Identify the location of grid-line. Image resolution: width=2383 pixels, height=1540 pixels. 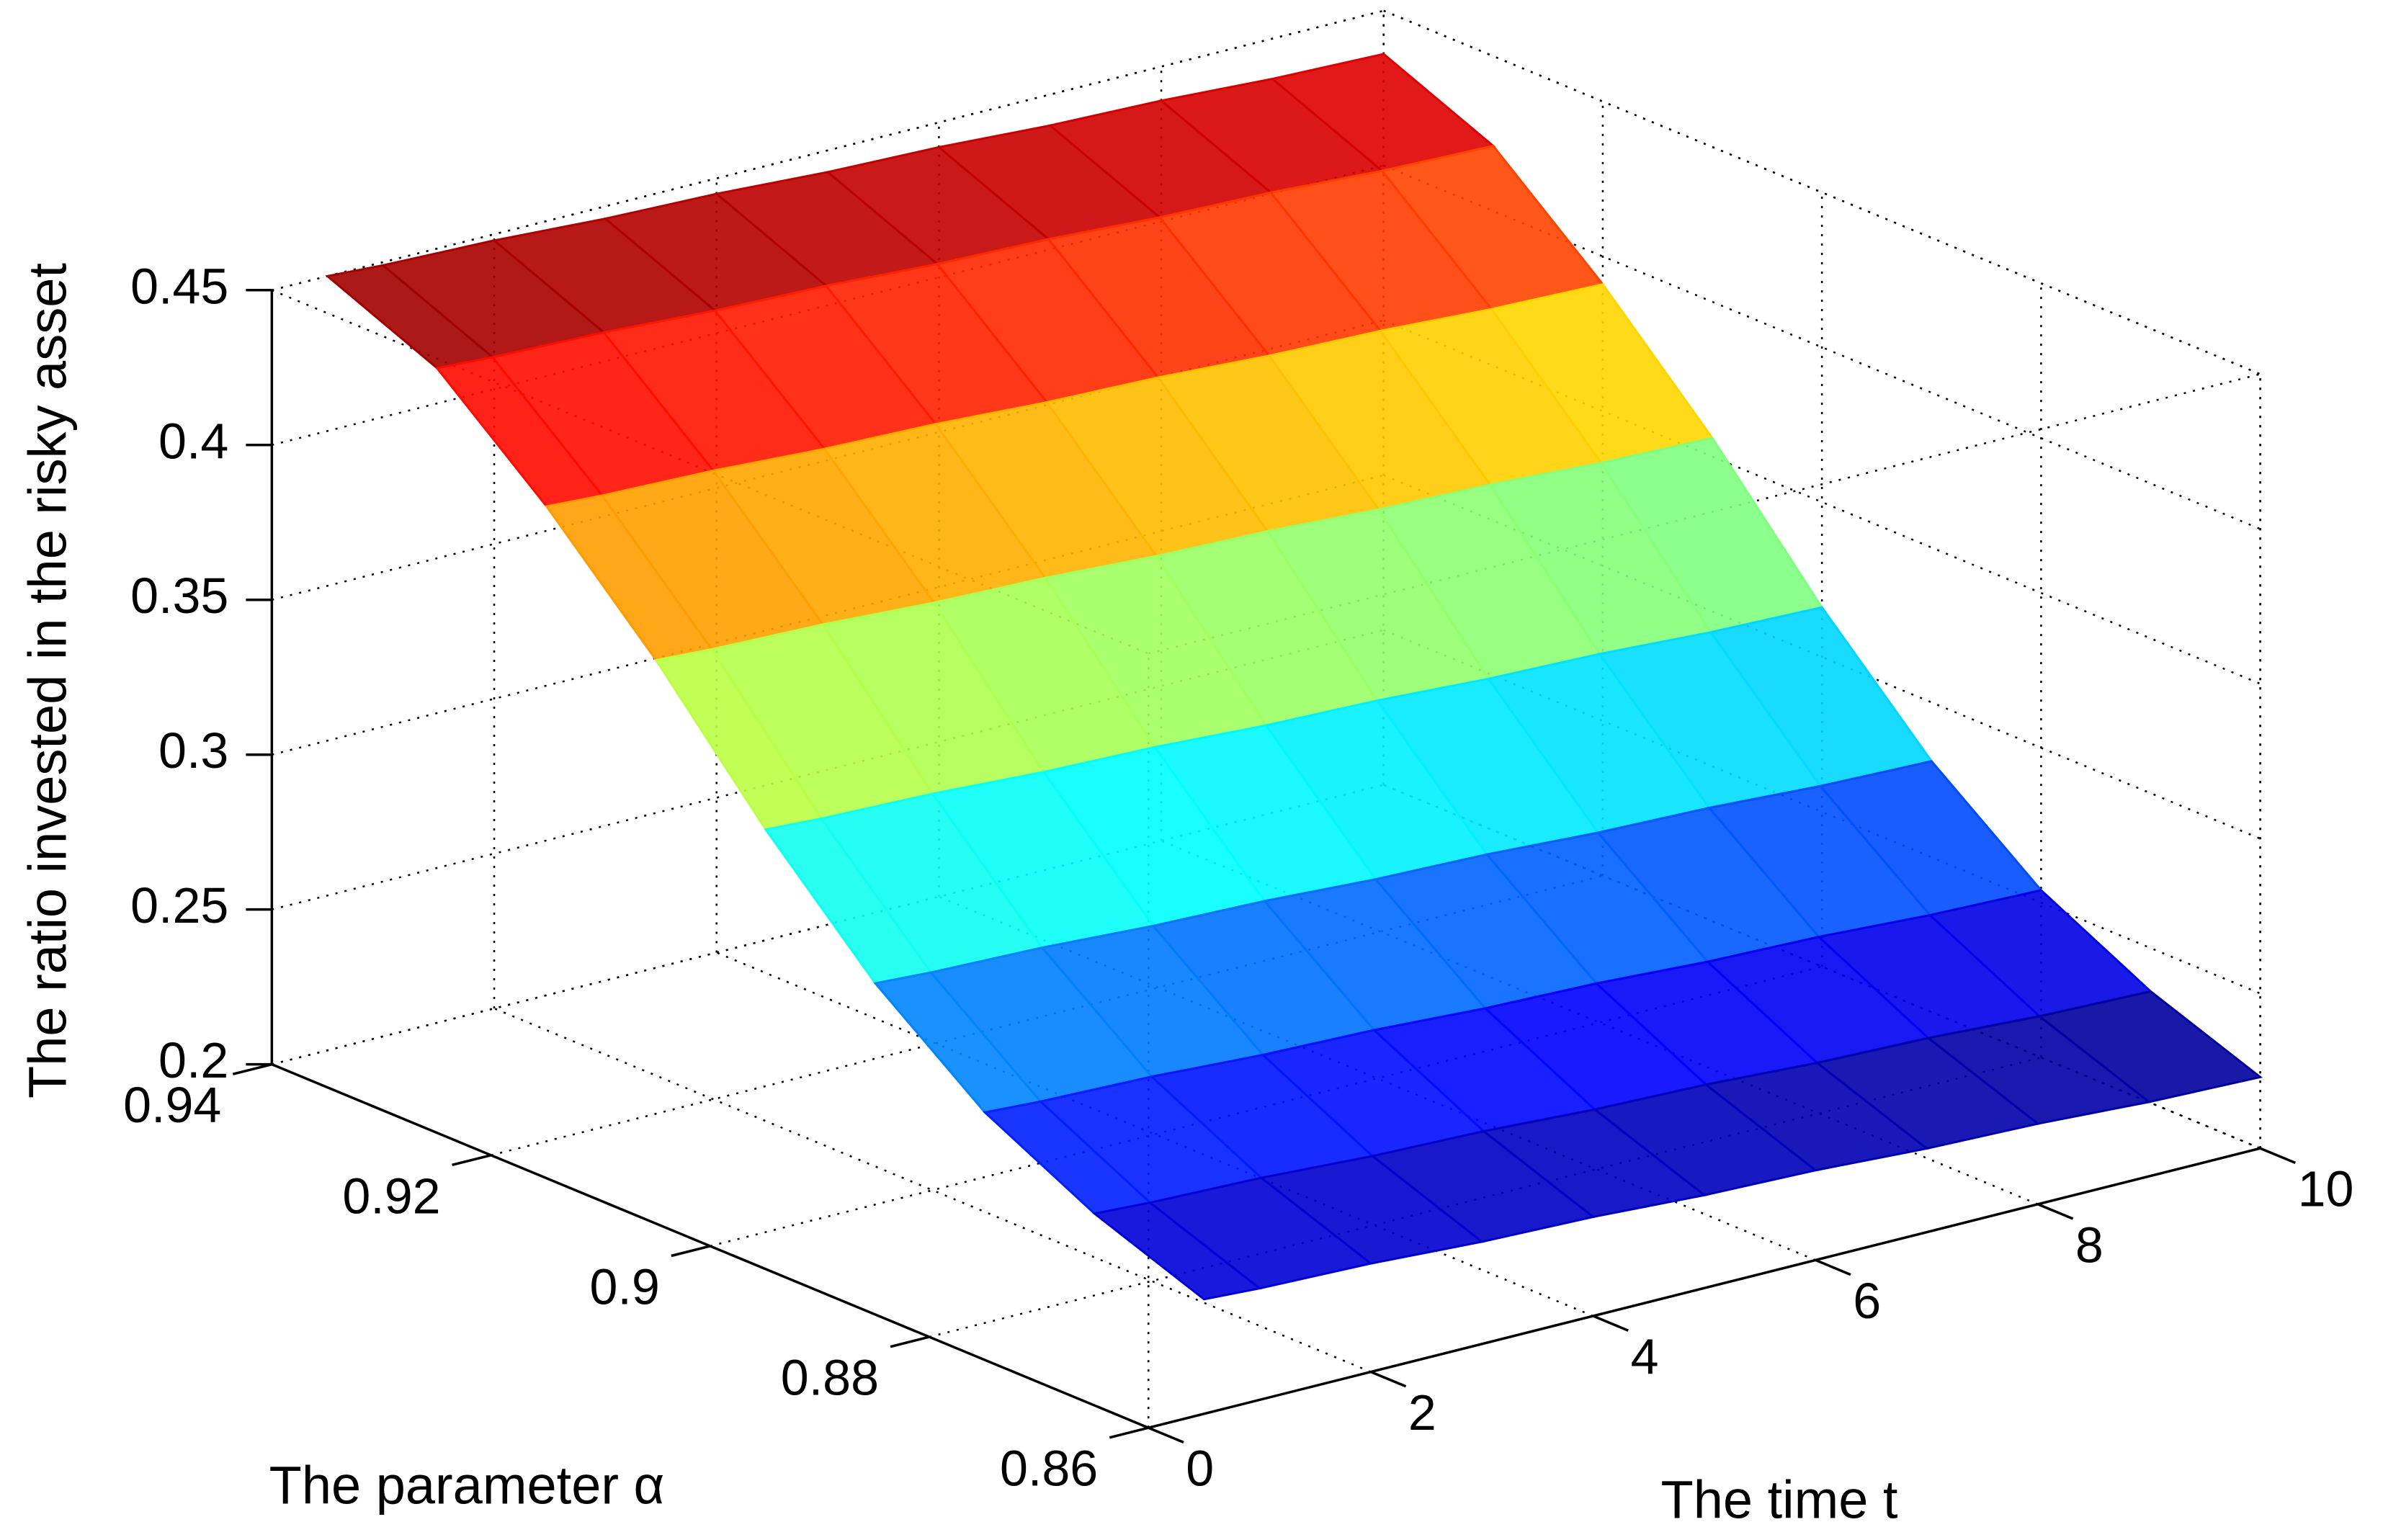
(828, 150).